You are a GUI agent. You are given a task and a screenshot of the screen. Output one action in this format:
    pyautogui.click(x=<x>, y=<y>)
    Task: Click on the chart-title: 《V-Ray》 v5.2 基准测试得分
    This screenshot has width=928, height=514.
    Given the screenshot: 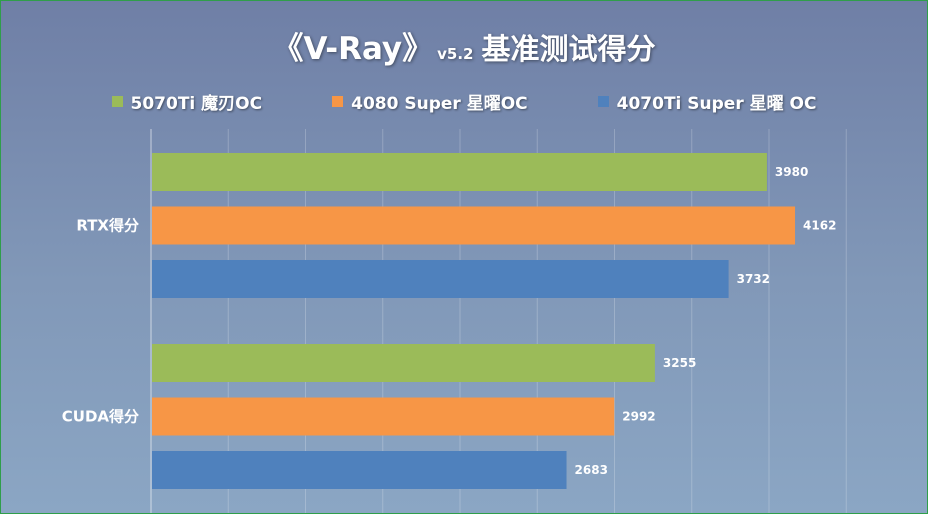 What is the action you would take?
    pyautogui.click(x=464, y=45)
    